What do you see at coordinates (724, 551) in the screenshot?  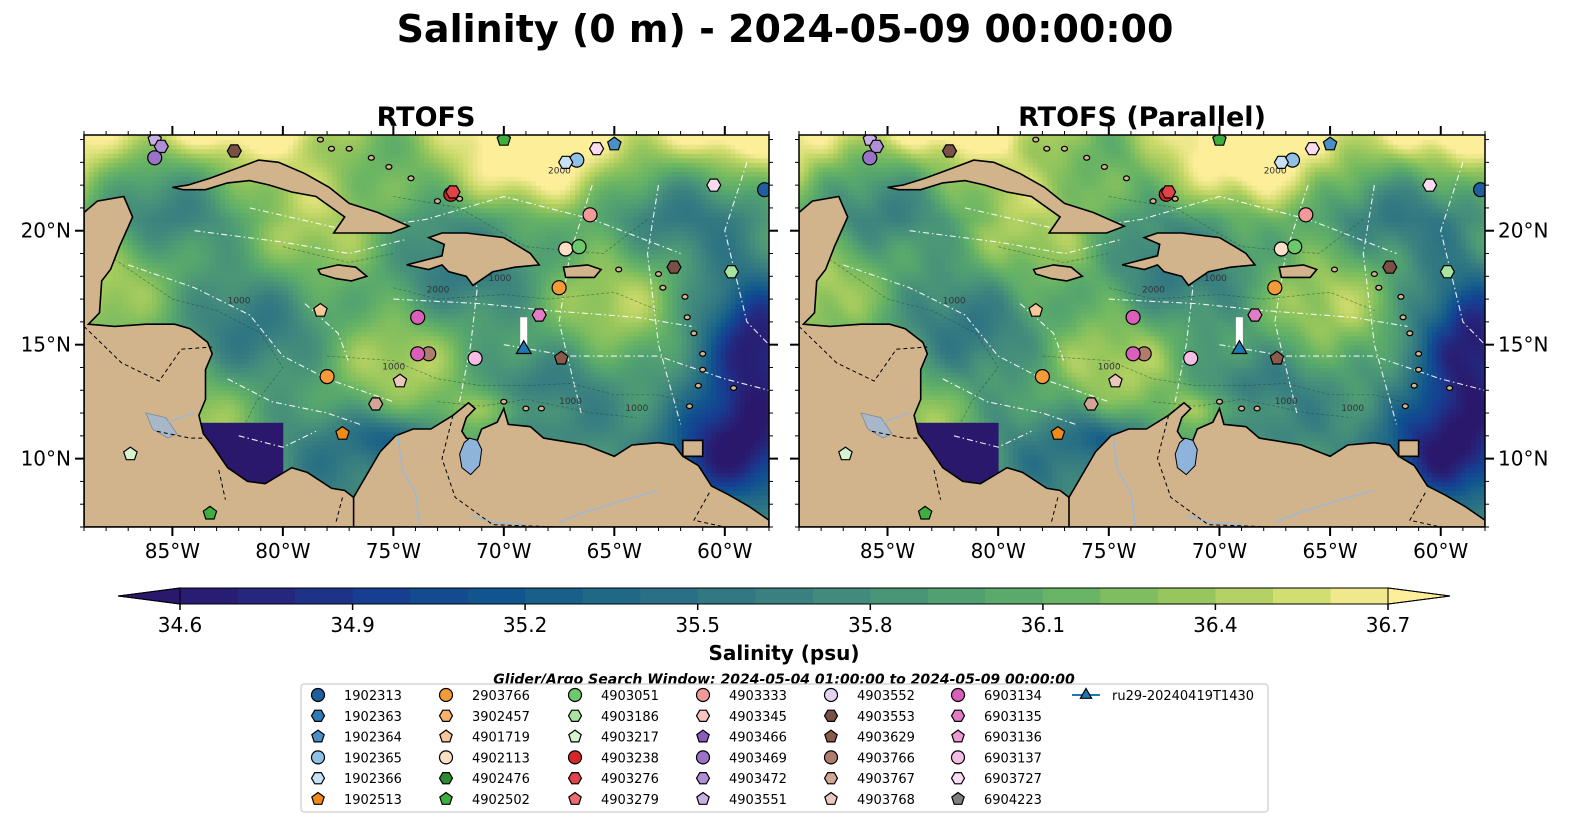 I see `lon-tick-label: 60°W` at bounding box center [724, 551].